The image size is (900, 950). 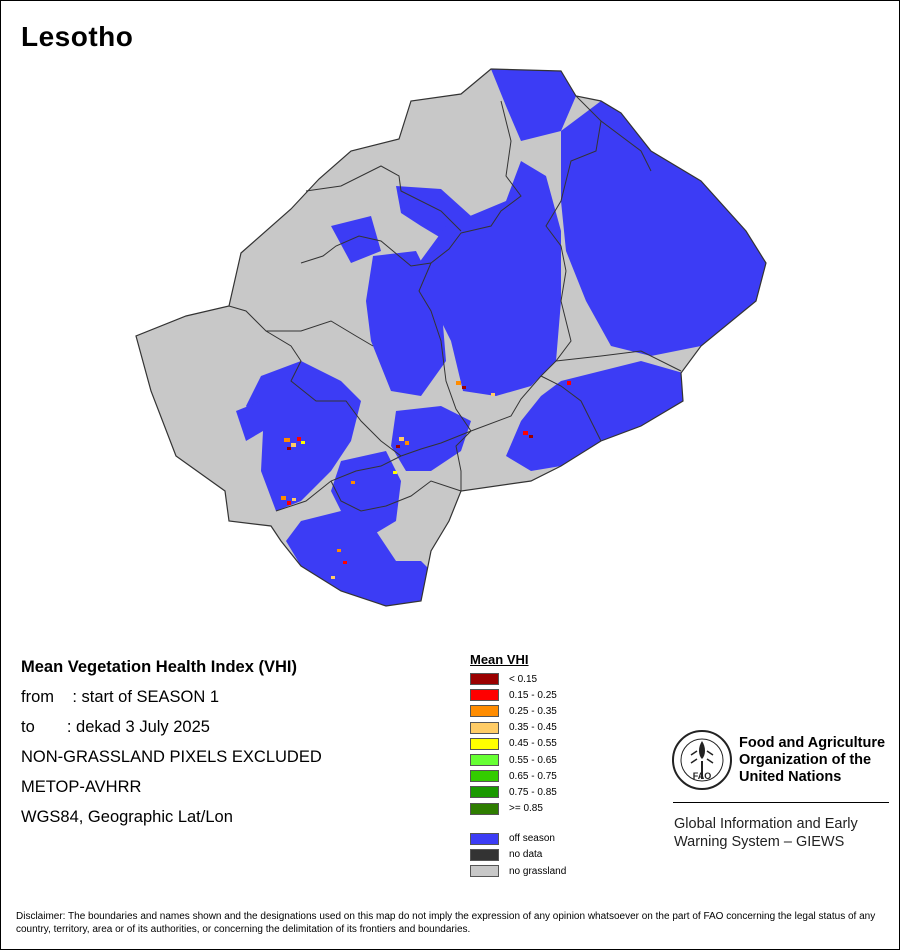 I want to click on fao-logo: FAO, so click(x=702, y=760).